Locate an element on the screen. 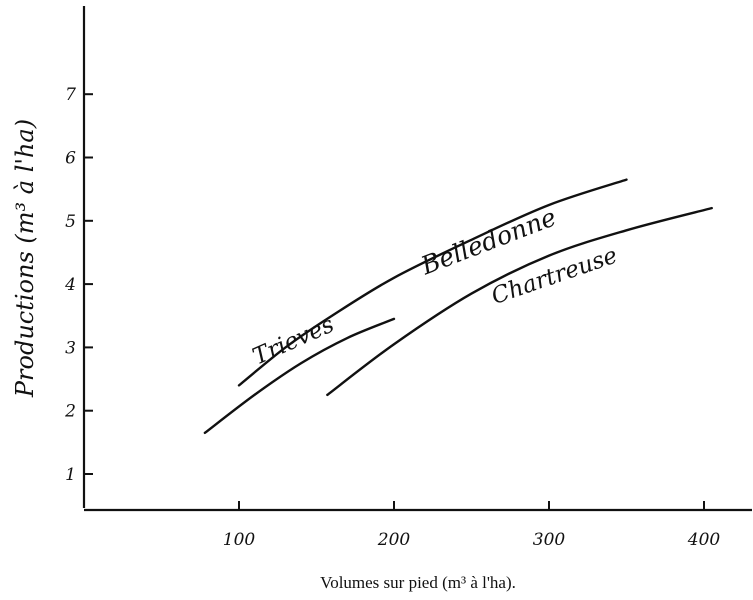 The image size is (753, 600). y-tick-label-7: 7 is located at coordinates (70, 95).